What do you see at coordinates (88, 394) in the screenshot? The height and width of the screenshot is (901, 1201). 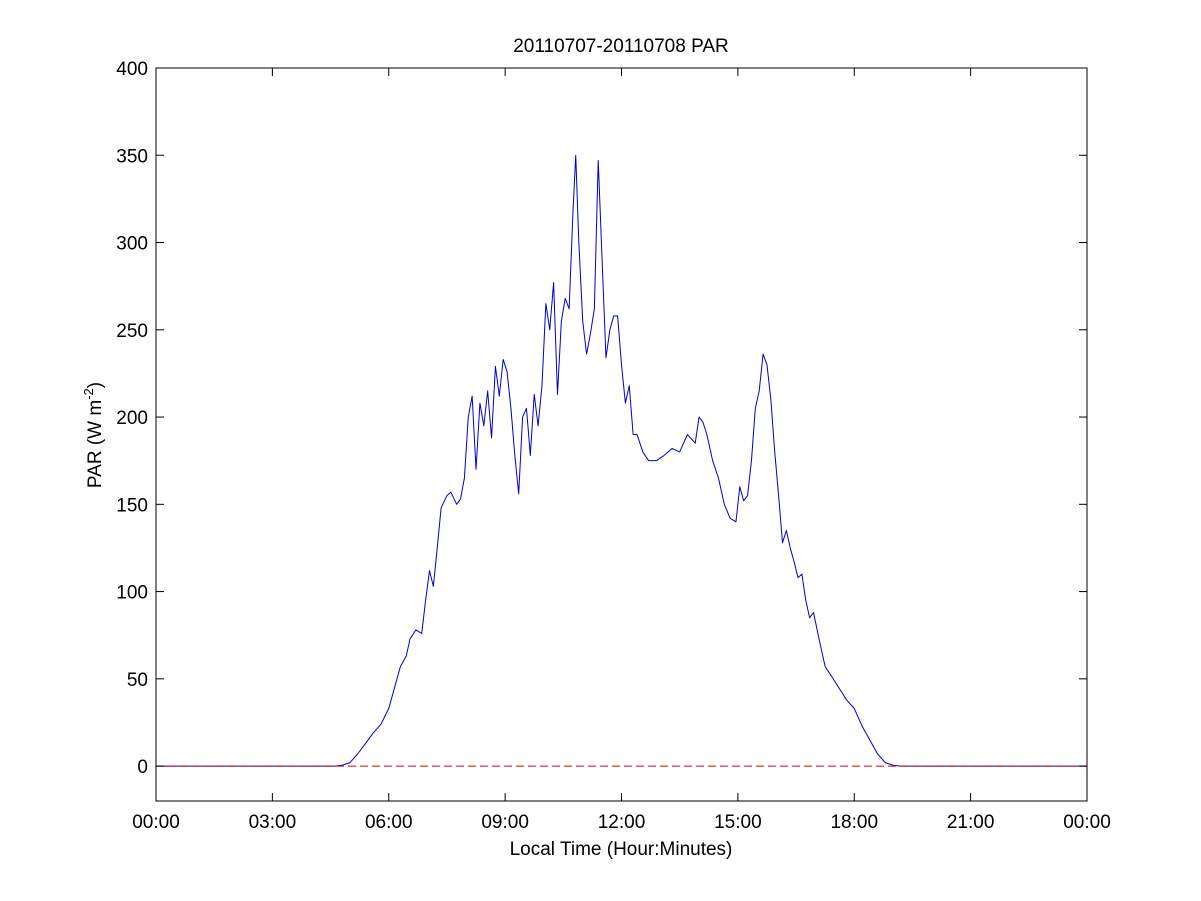 I see `y-axis-label-superscript: -2` at bounding box center [88, 394].